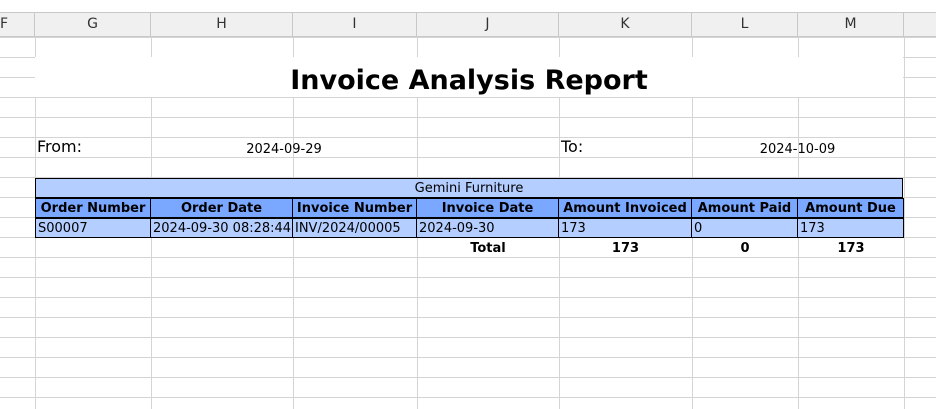  I want to click on table-cell-invoice-date: 2024-09-30, so click(487, 228).